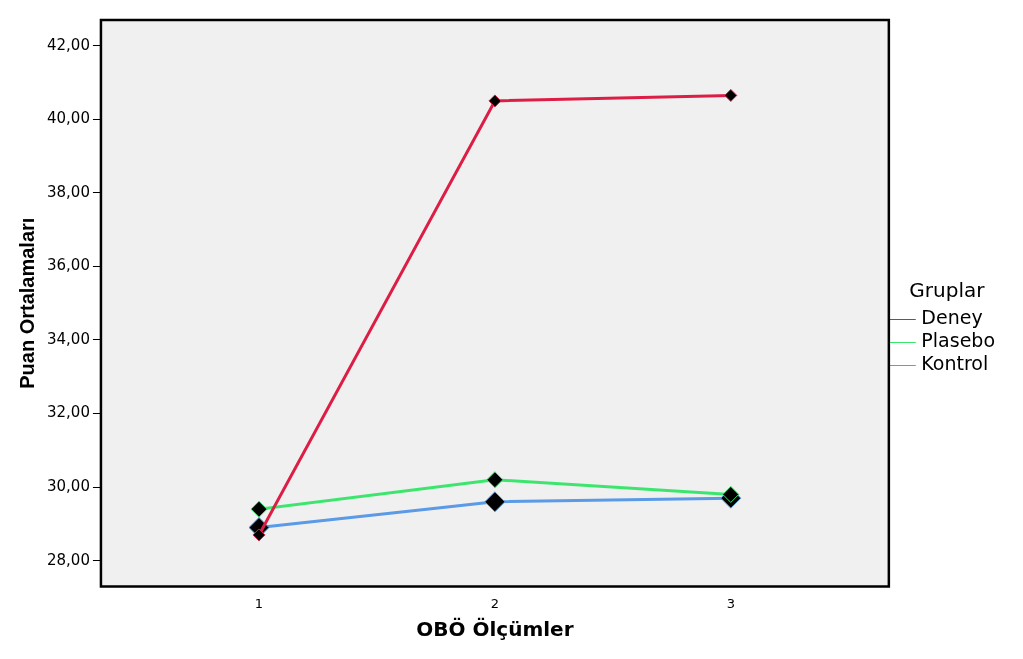 The image size is (1023, 659). Describe the element at coordinates (68, 191) in the screenshot. I see `y-tick-label: 38,00` at that location.